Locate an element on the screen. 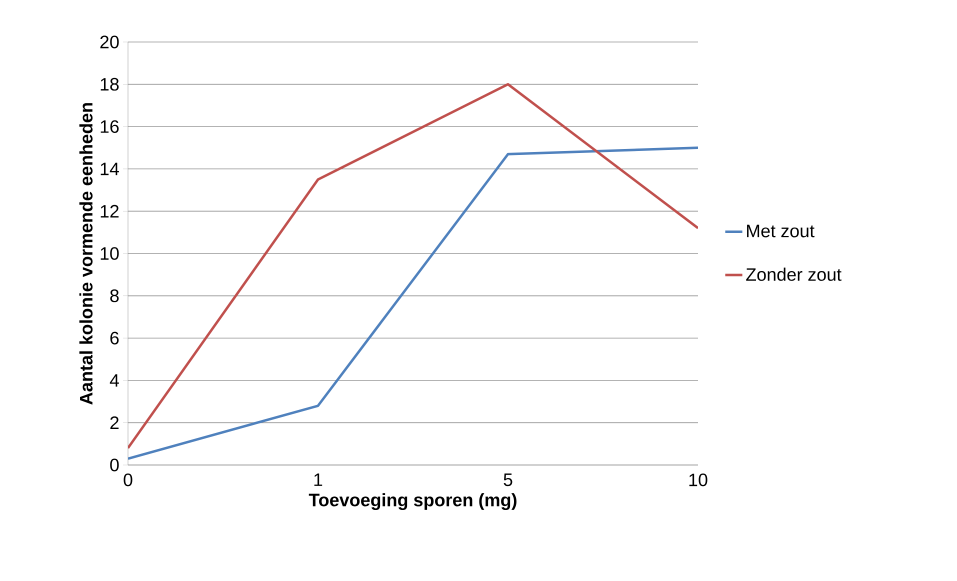  y-tick-label: 20 is located at coordinates (109, 42).